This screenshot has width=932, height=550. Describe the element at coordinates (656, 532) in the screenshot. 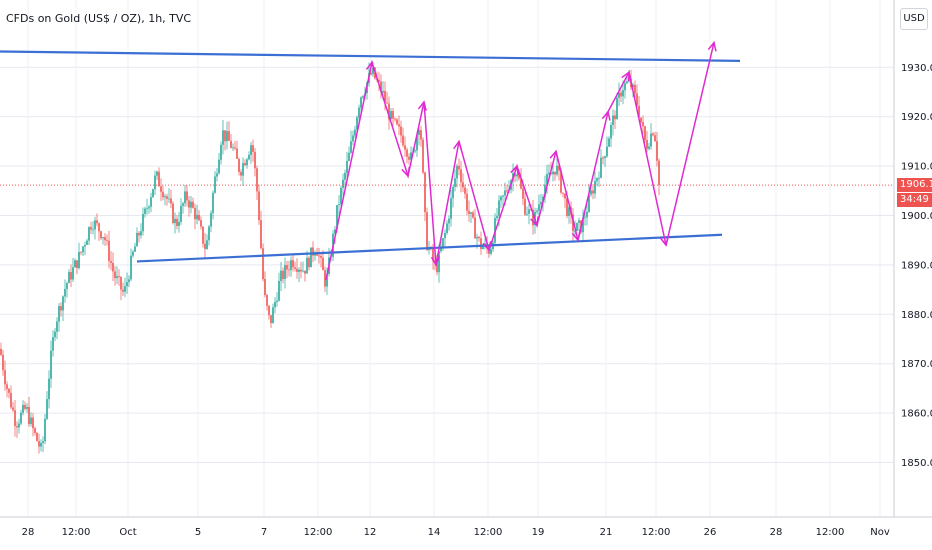

I see `x-tick-label: 12:00` at that location.